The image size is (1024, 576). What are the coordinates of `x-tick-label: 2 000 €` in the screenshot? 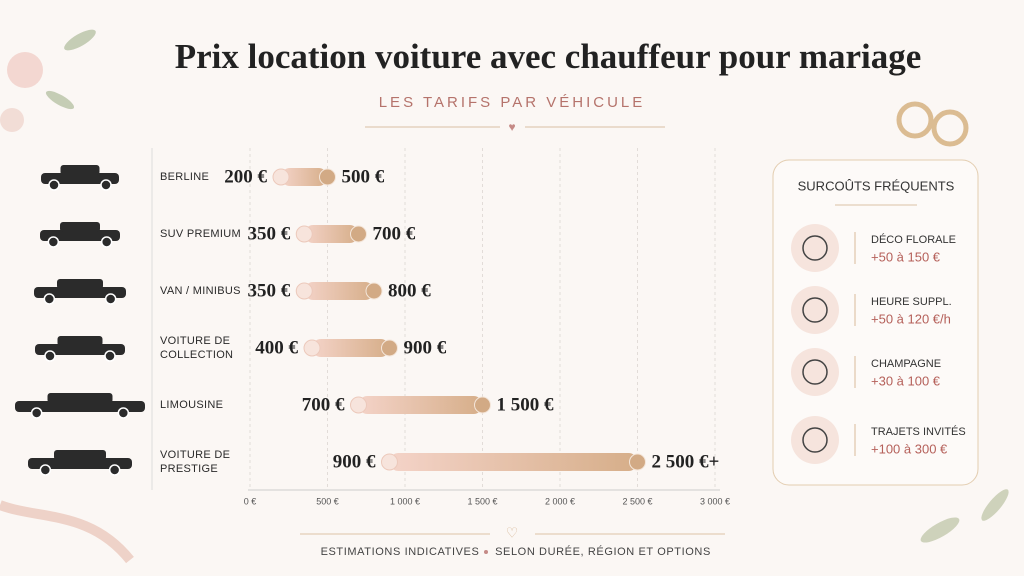 It's located at (560, 501).